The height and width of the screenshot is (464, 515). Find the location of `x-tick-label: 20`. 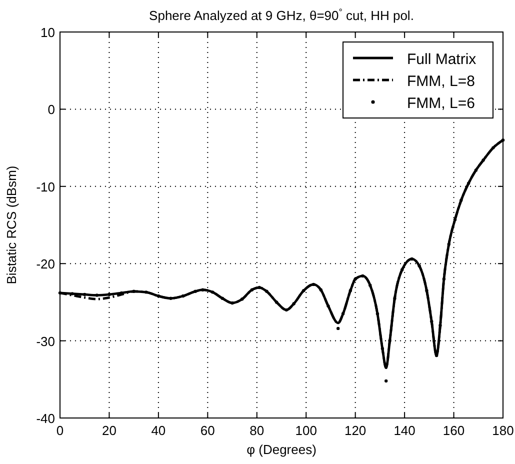

x-tick-label: 20 is located at coordinates (109, 430).